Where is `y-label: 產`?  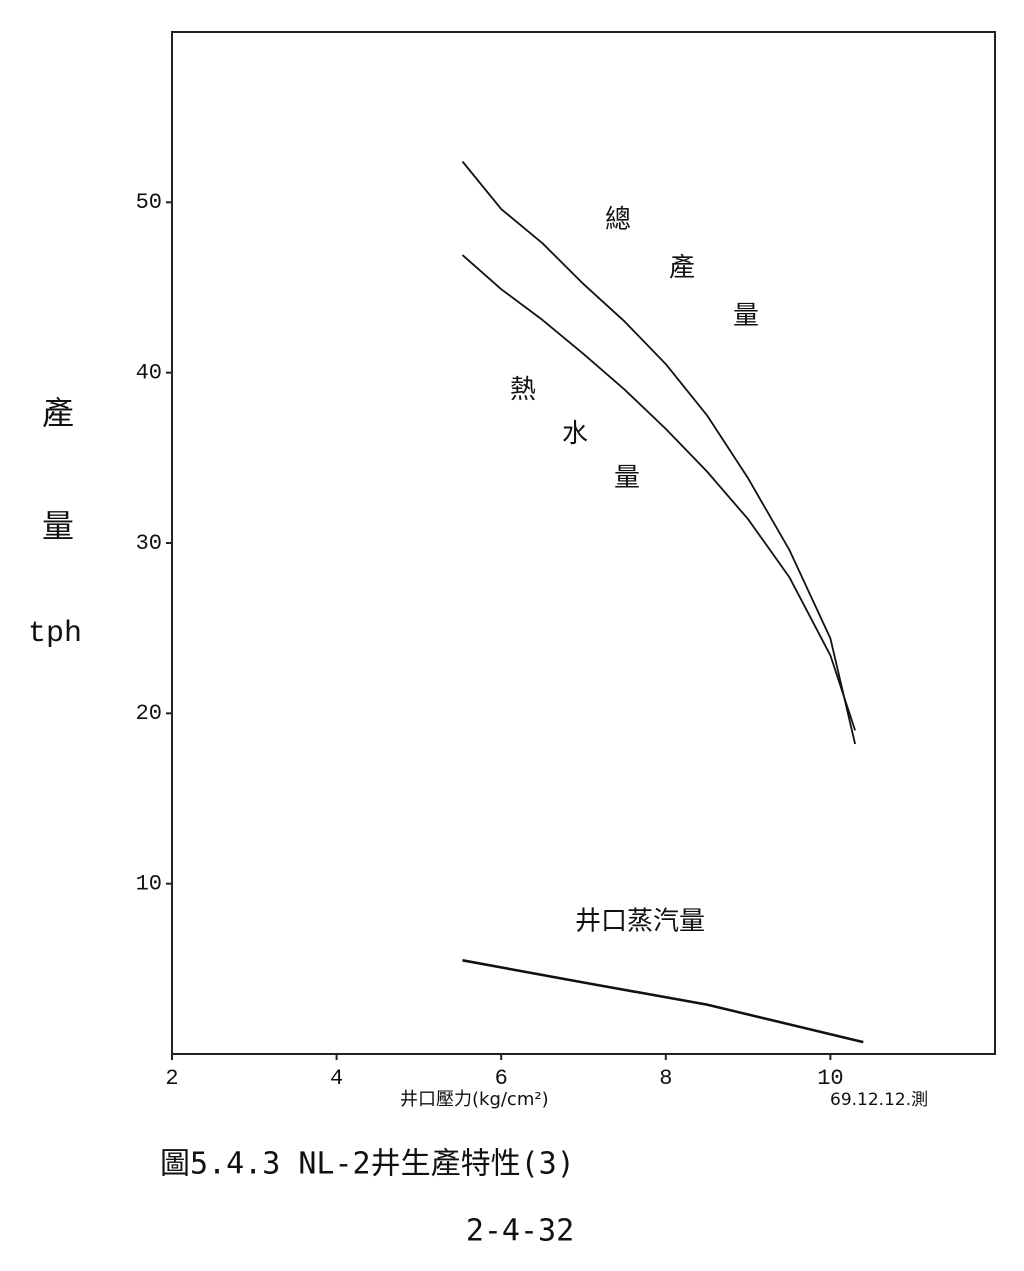
y-label: 產 is located at coordinates (58, 413).